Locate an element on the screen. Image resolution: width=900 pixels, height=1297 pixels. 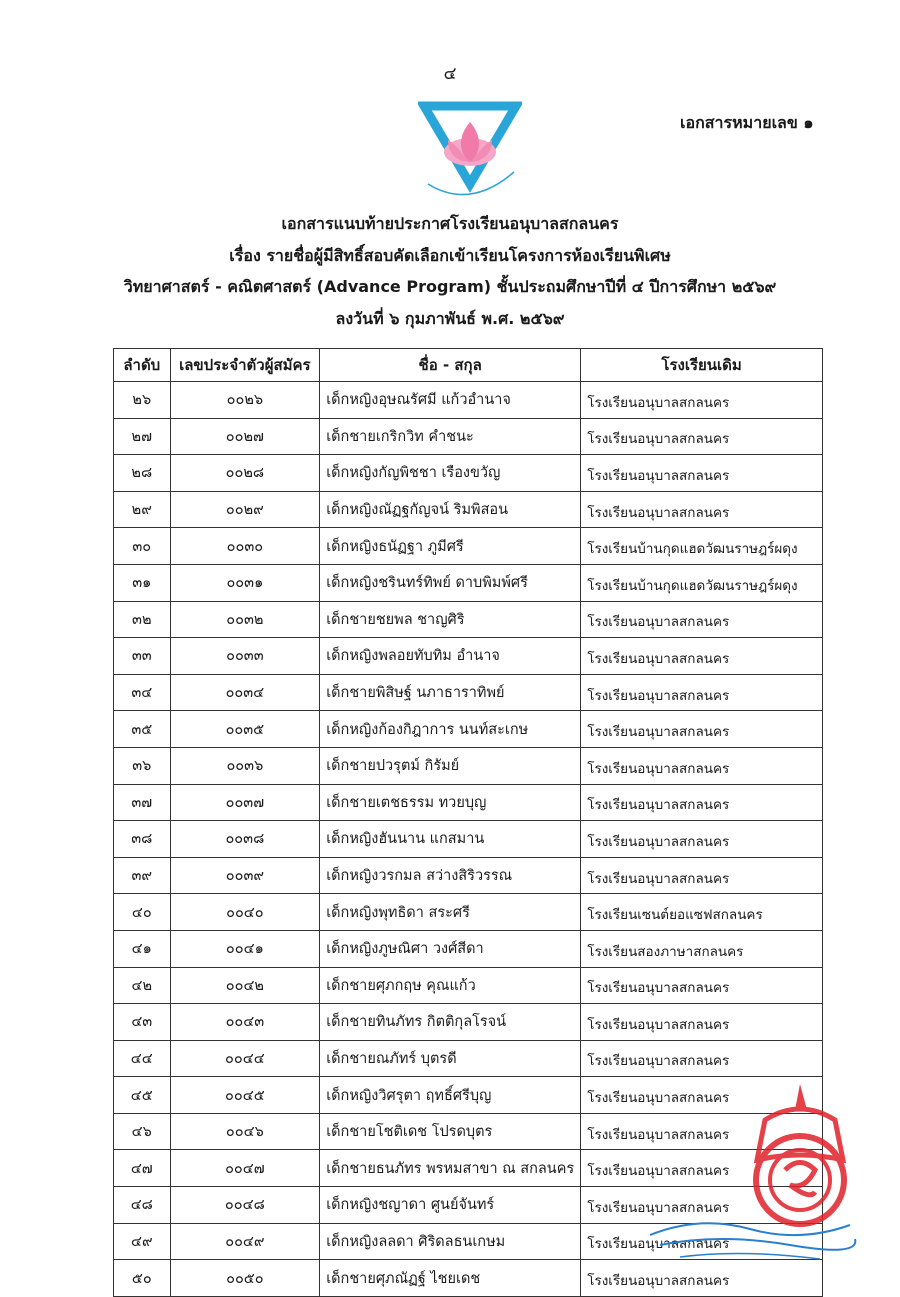
cell-order: ๒๖ is located at coordinates (142, 400).